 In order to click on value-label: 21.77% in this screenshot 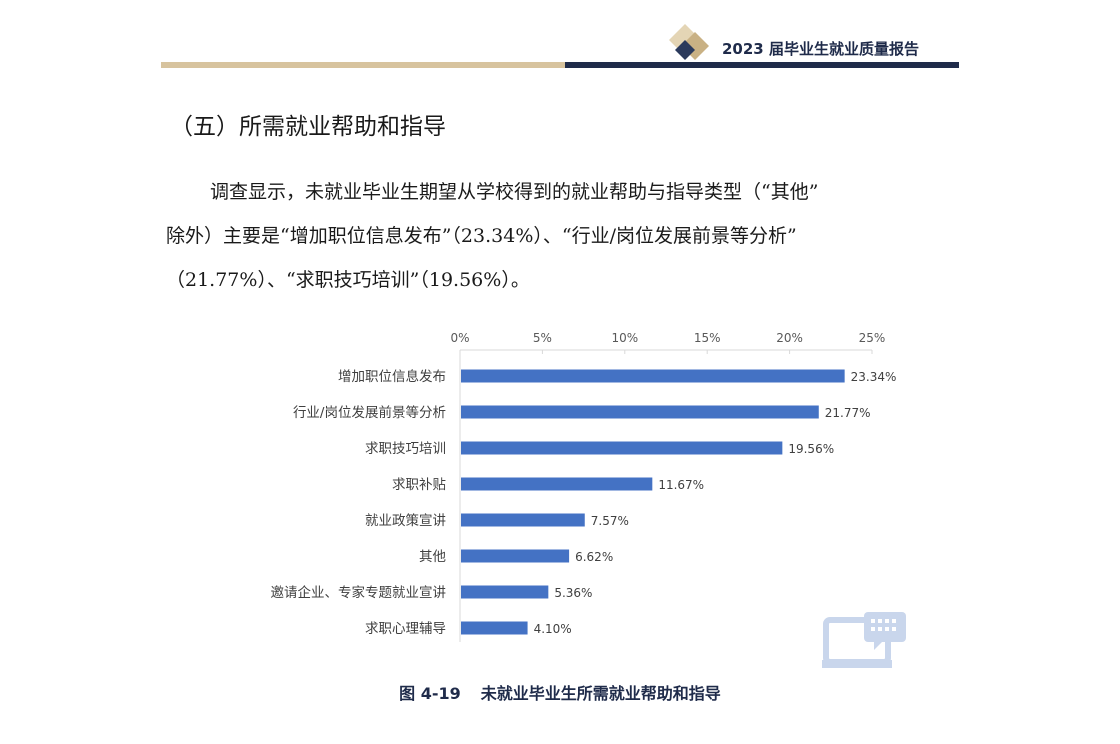, I will do `click(848, 413)`.